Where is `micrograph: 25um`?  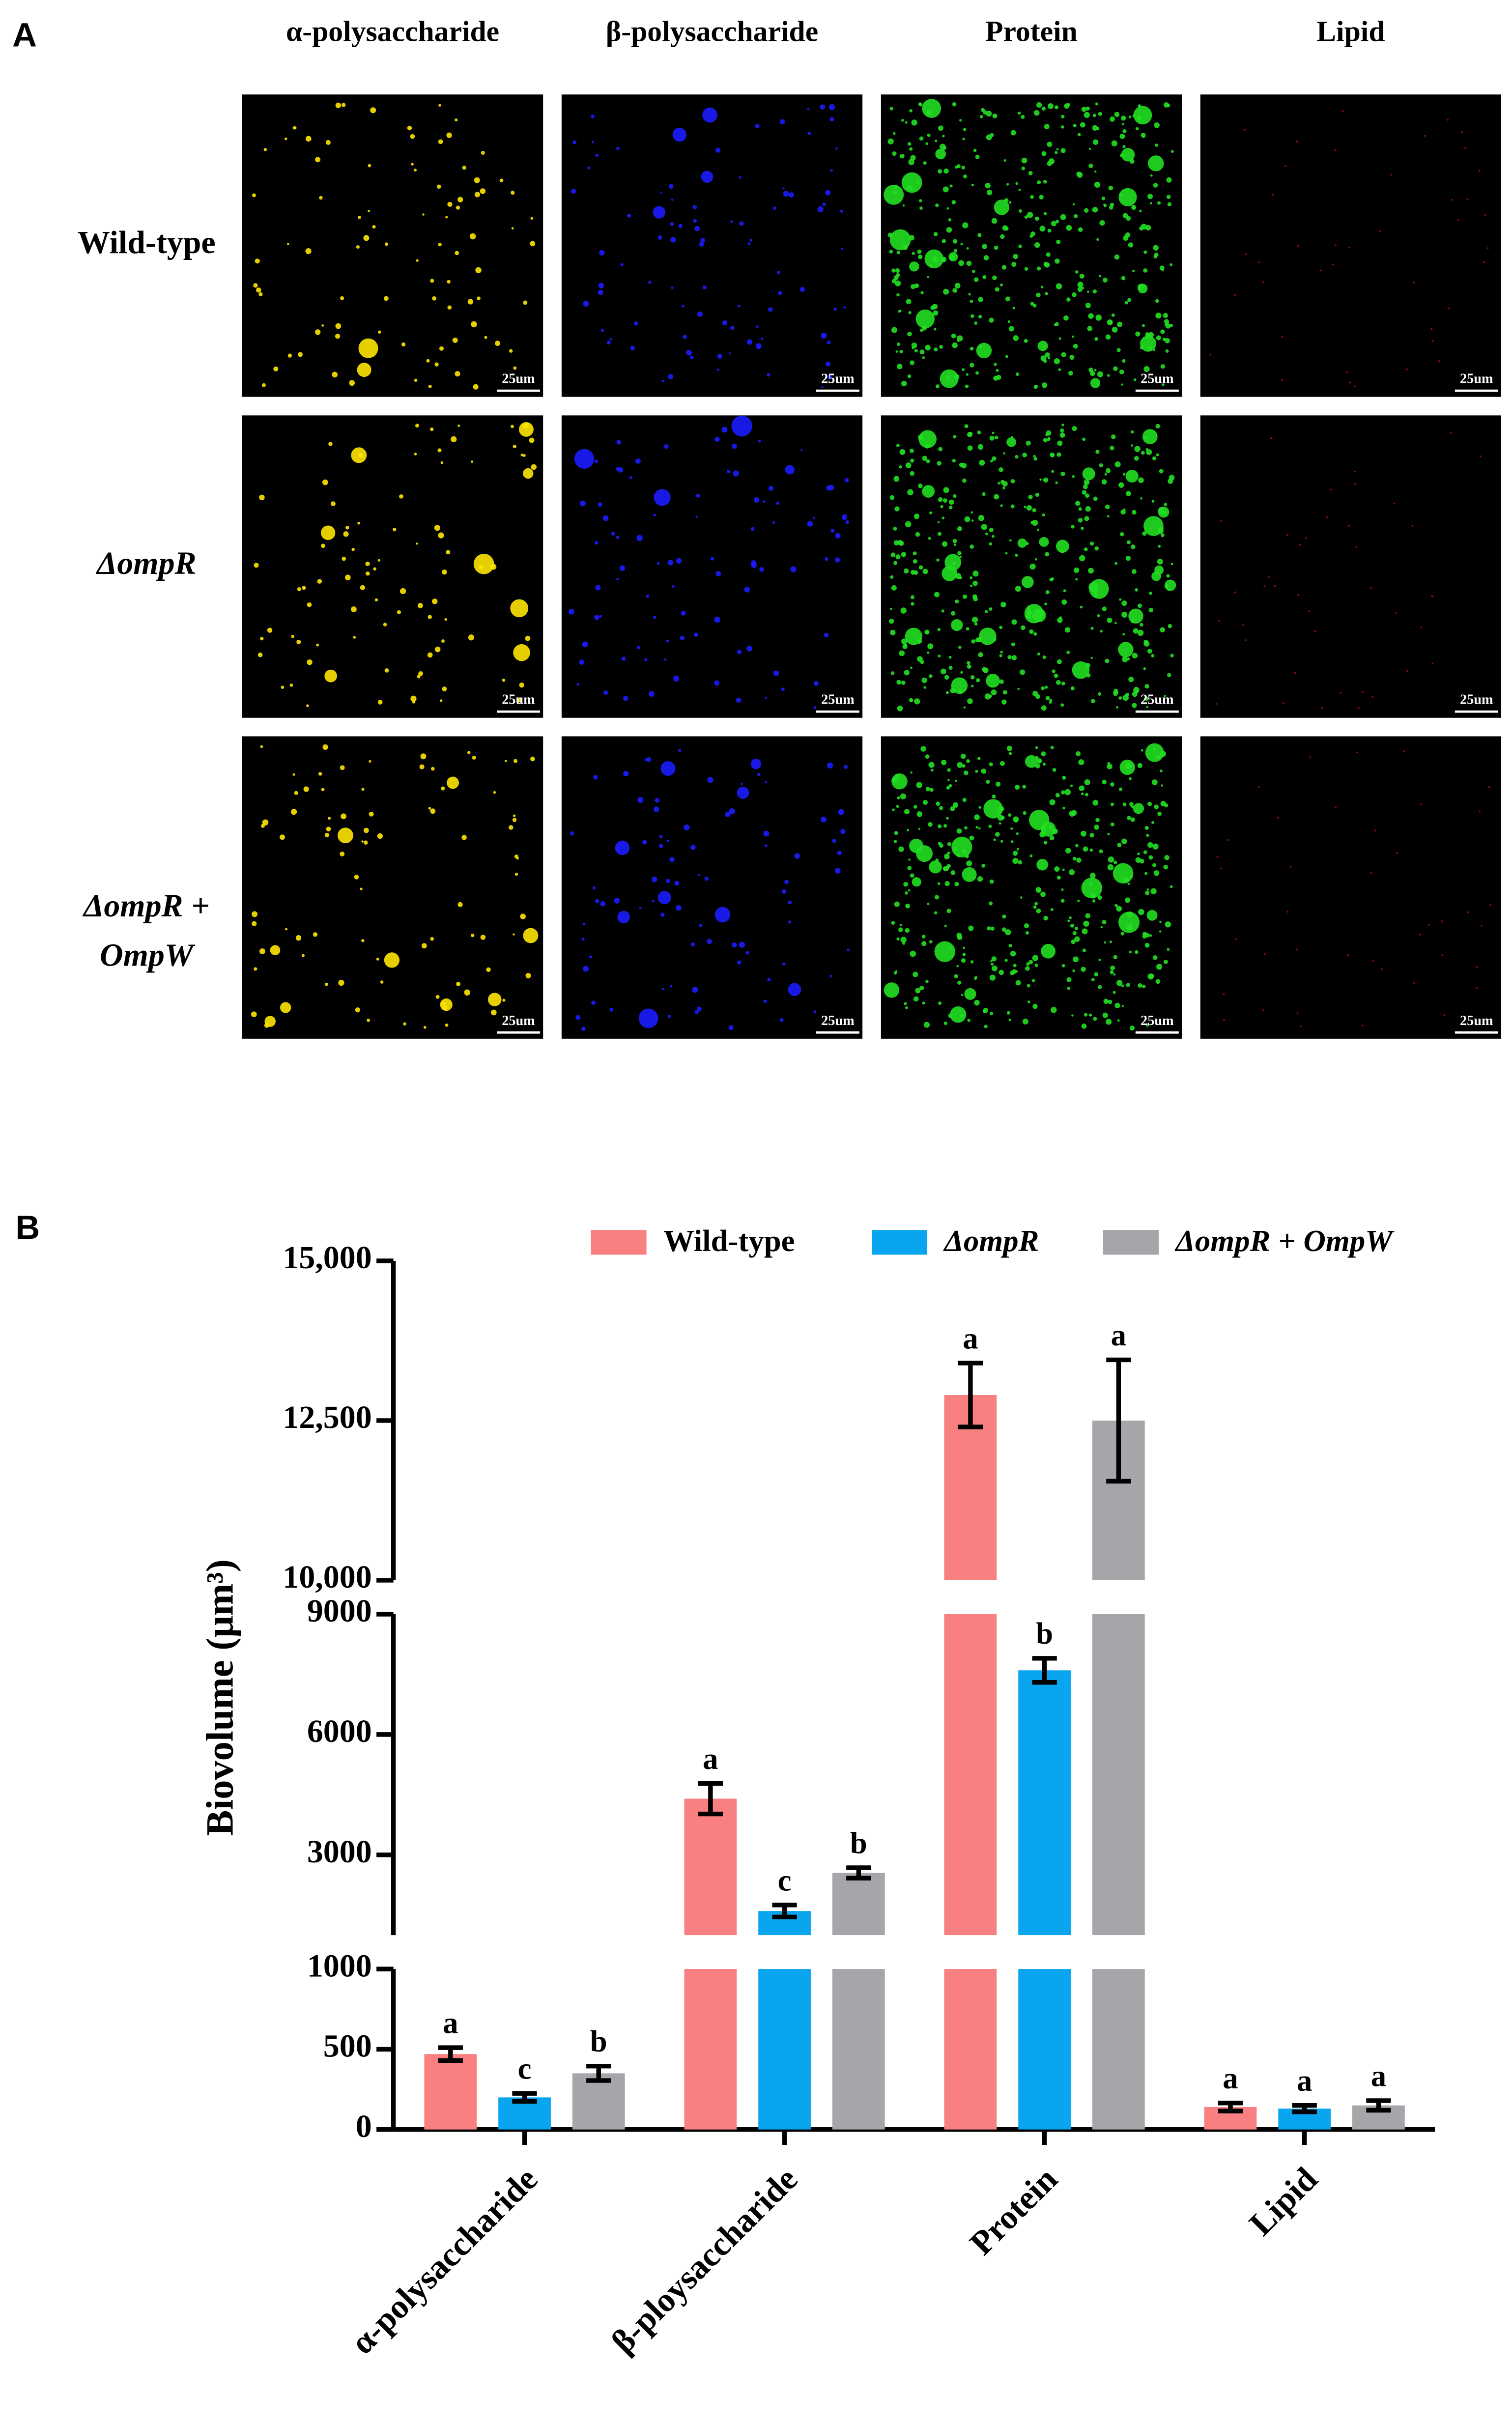
micrograph: 25um is located at coordinates (393, 887).